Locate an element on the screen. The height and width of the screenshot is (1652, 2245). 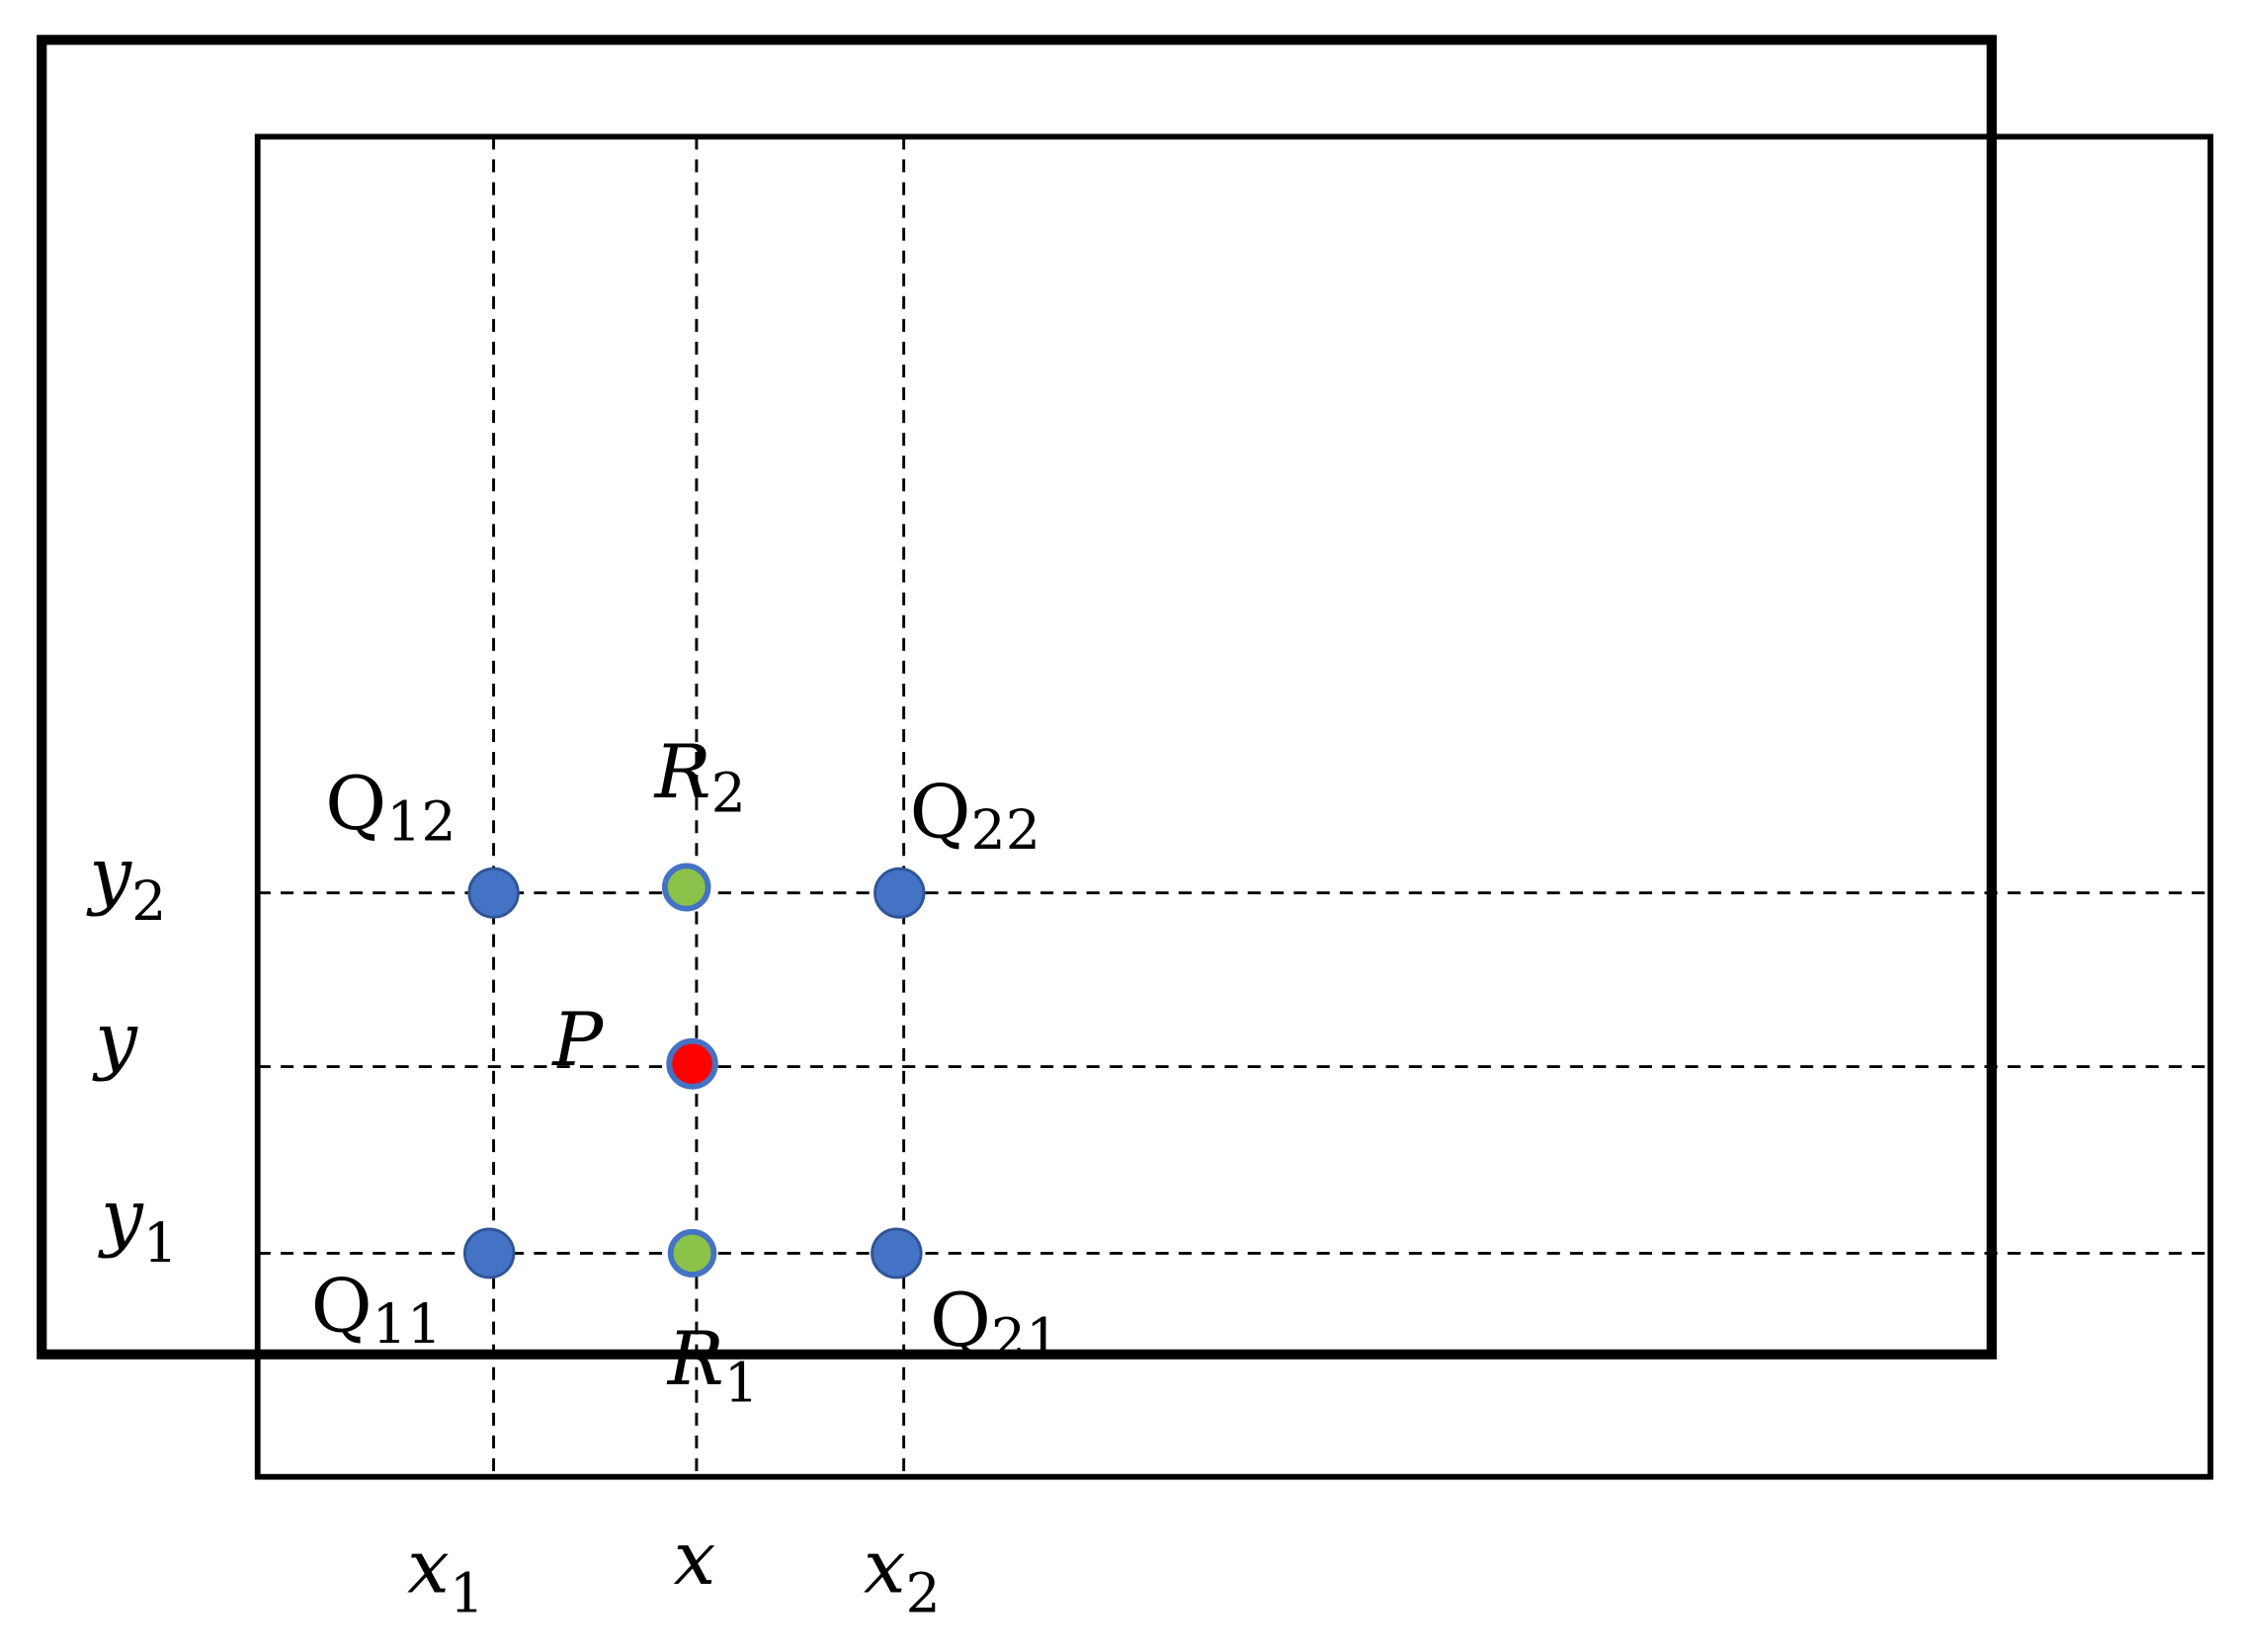
label-q12: Q12 is located at coordinates (391, 806).